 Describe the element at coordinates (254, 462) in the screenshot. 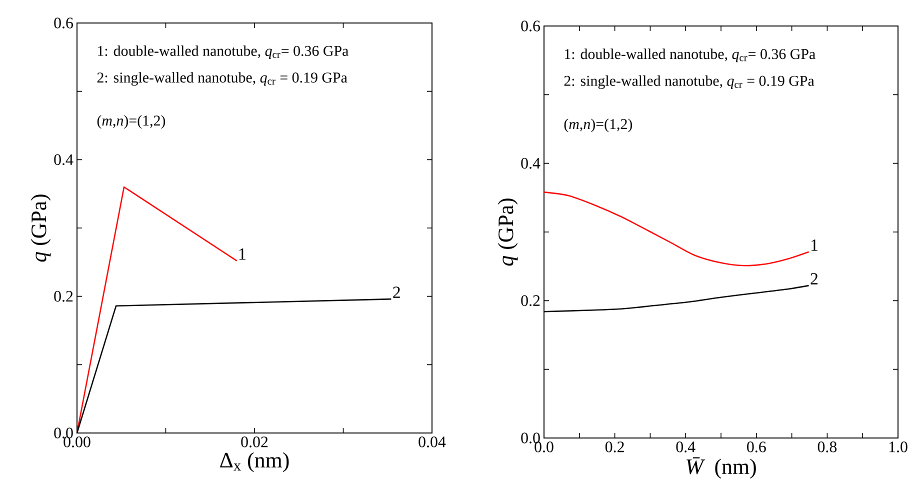

I see `x-axis-title: Δ$_{x}$ (nm)` at that location.